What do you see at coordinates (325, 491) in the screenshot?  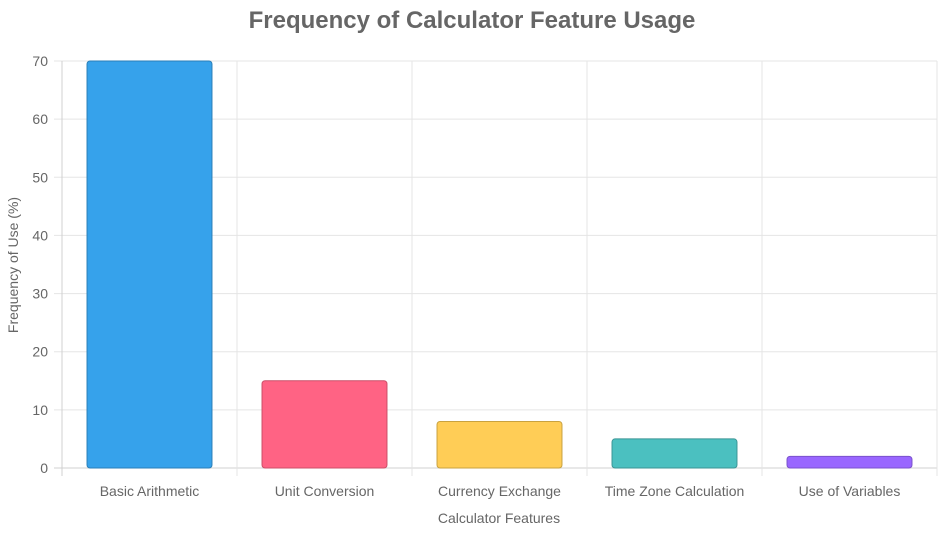 I see `x-tick-label: Unit Conversion` at bounding box center [325, 491].